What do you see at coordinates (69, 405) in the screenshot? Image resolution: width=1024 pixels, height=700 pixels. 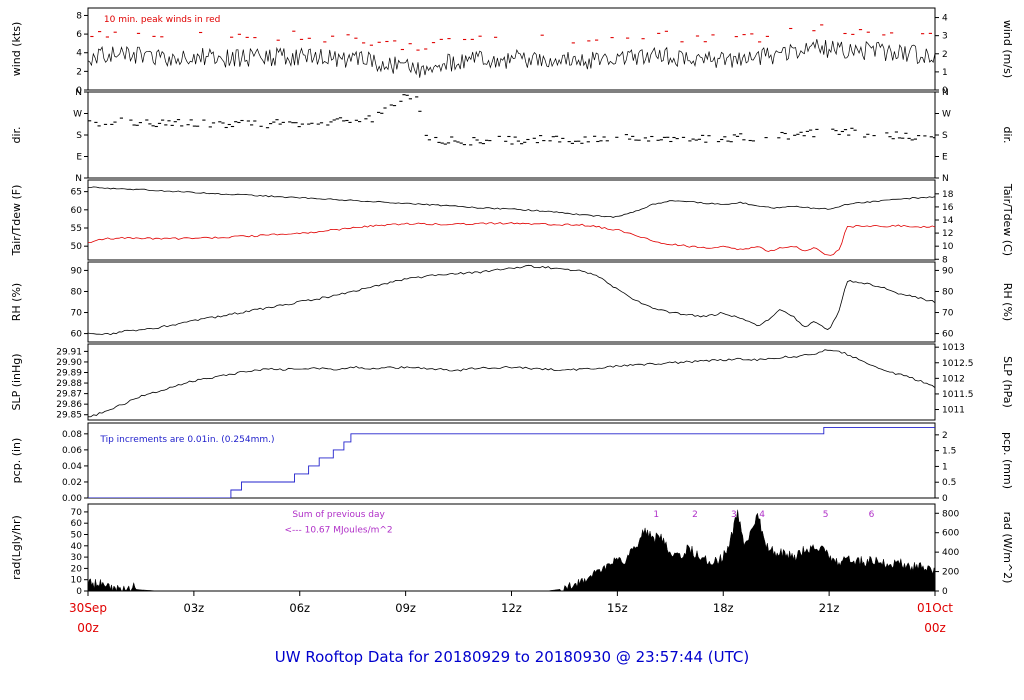 I see `left-tick-label: 29.86` at bounding box center [69, 405].